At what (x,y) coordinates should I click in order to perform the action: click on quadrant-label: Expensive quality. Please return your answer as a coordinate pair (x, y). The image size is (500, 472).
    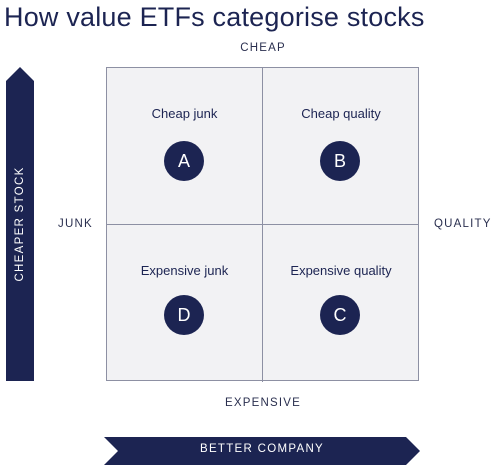
    Looking at the image, I should click on (341, 270).